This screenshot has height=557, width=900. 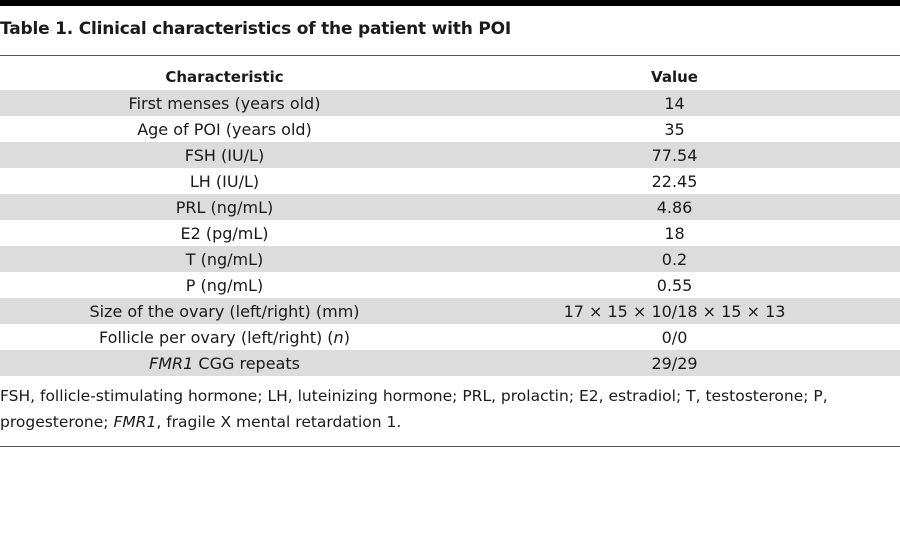 What do you see at coordinates (224, 285) in the screenshot?
I see `characteristic-cell: P (ng/mL)` at bounding box center [224, 285].